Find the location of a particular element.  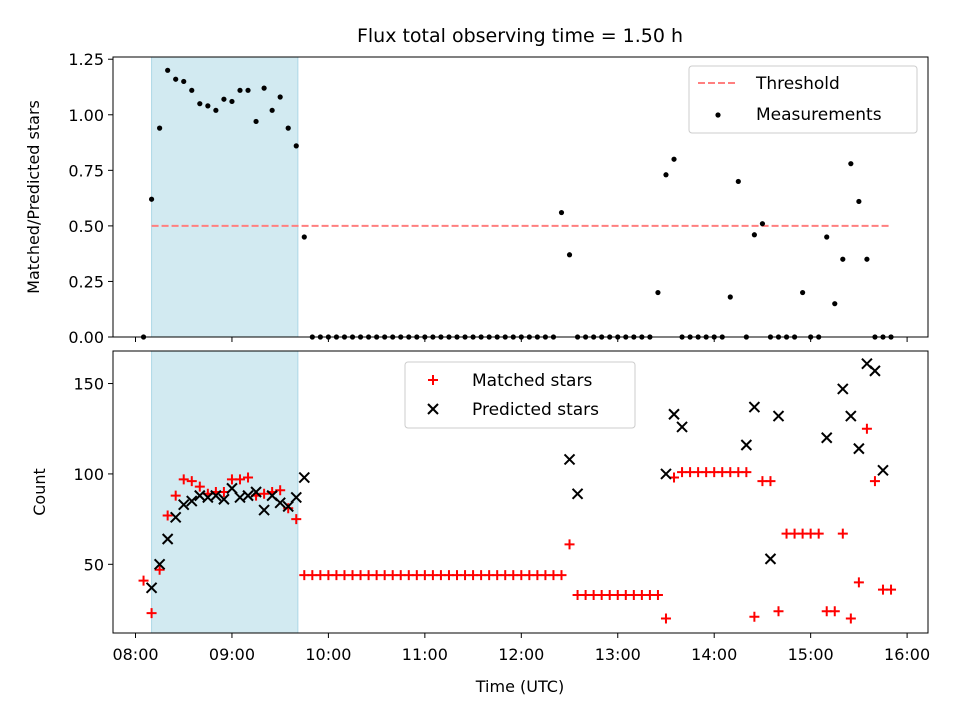

x-tick-label: 13:00 is located at coordinates (618, 654).